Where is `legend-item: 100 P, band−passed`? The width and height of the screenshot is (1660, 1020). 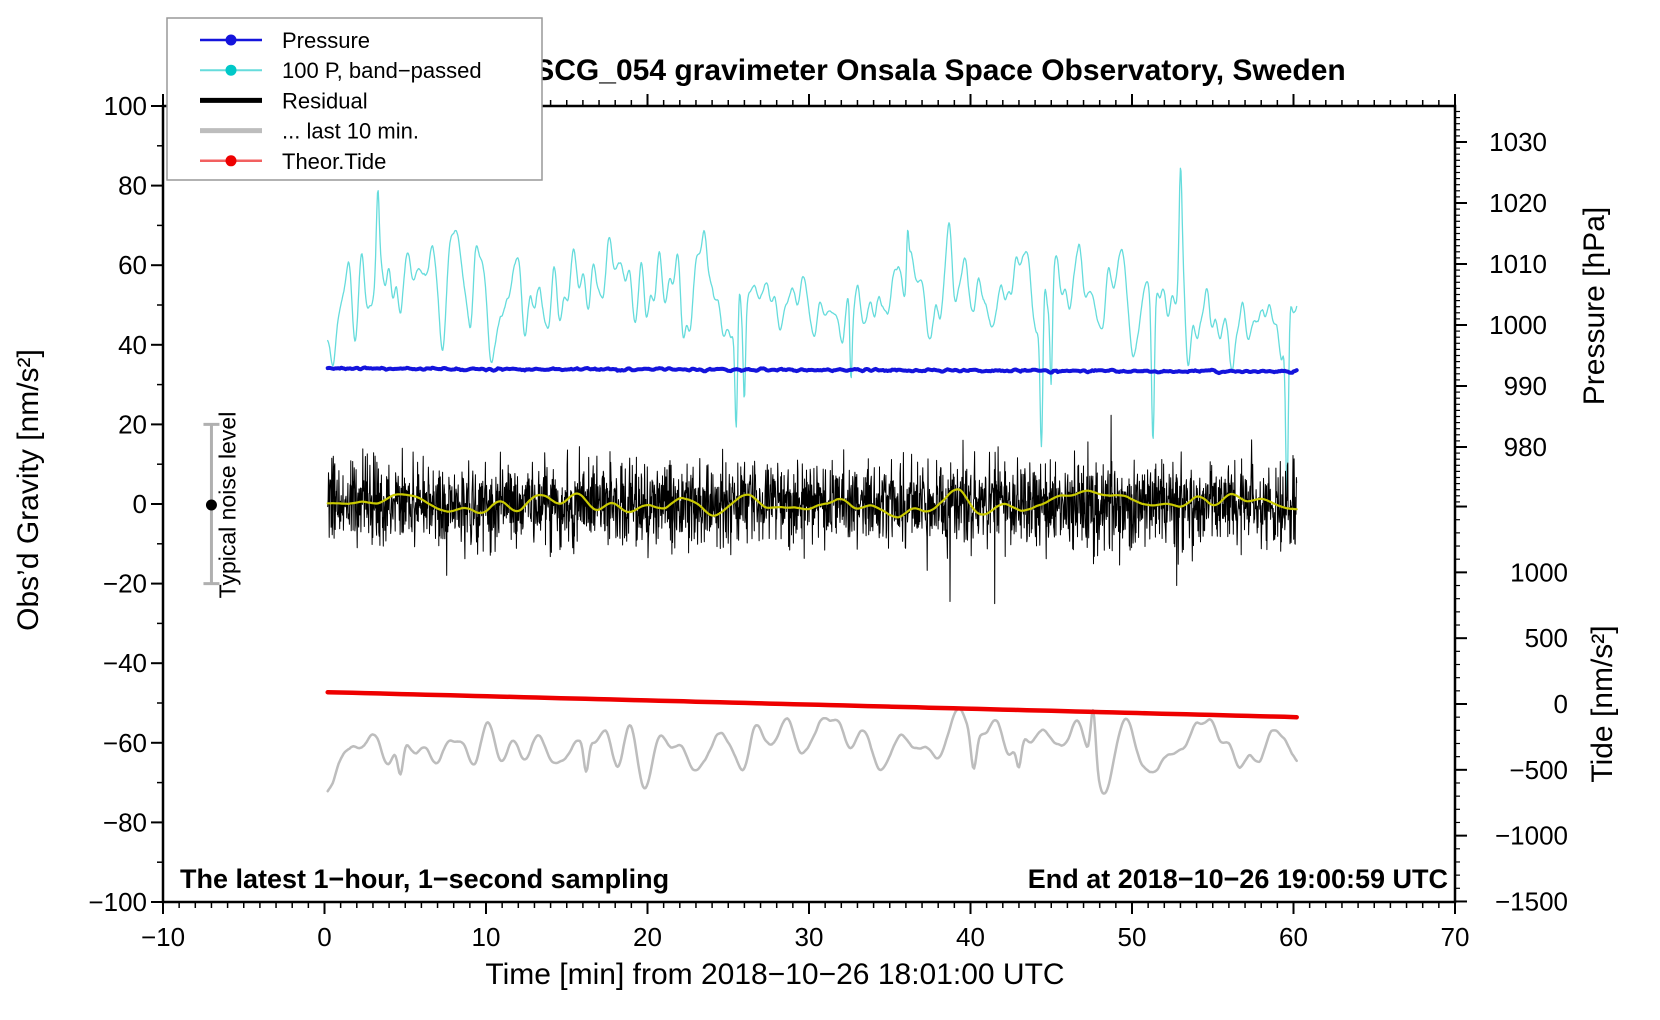 legend-item: 100 P, band−passed is located at coordinates (341, 70).